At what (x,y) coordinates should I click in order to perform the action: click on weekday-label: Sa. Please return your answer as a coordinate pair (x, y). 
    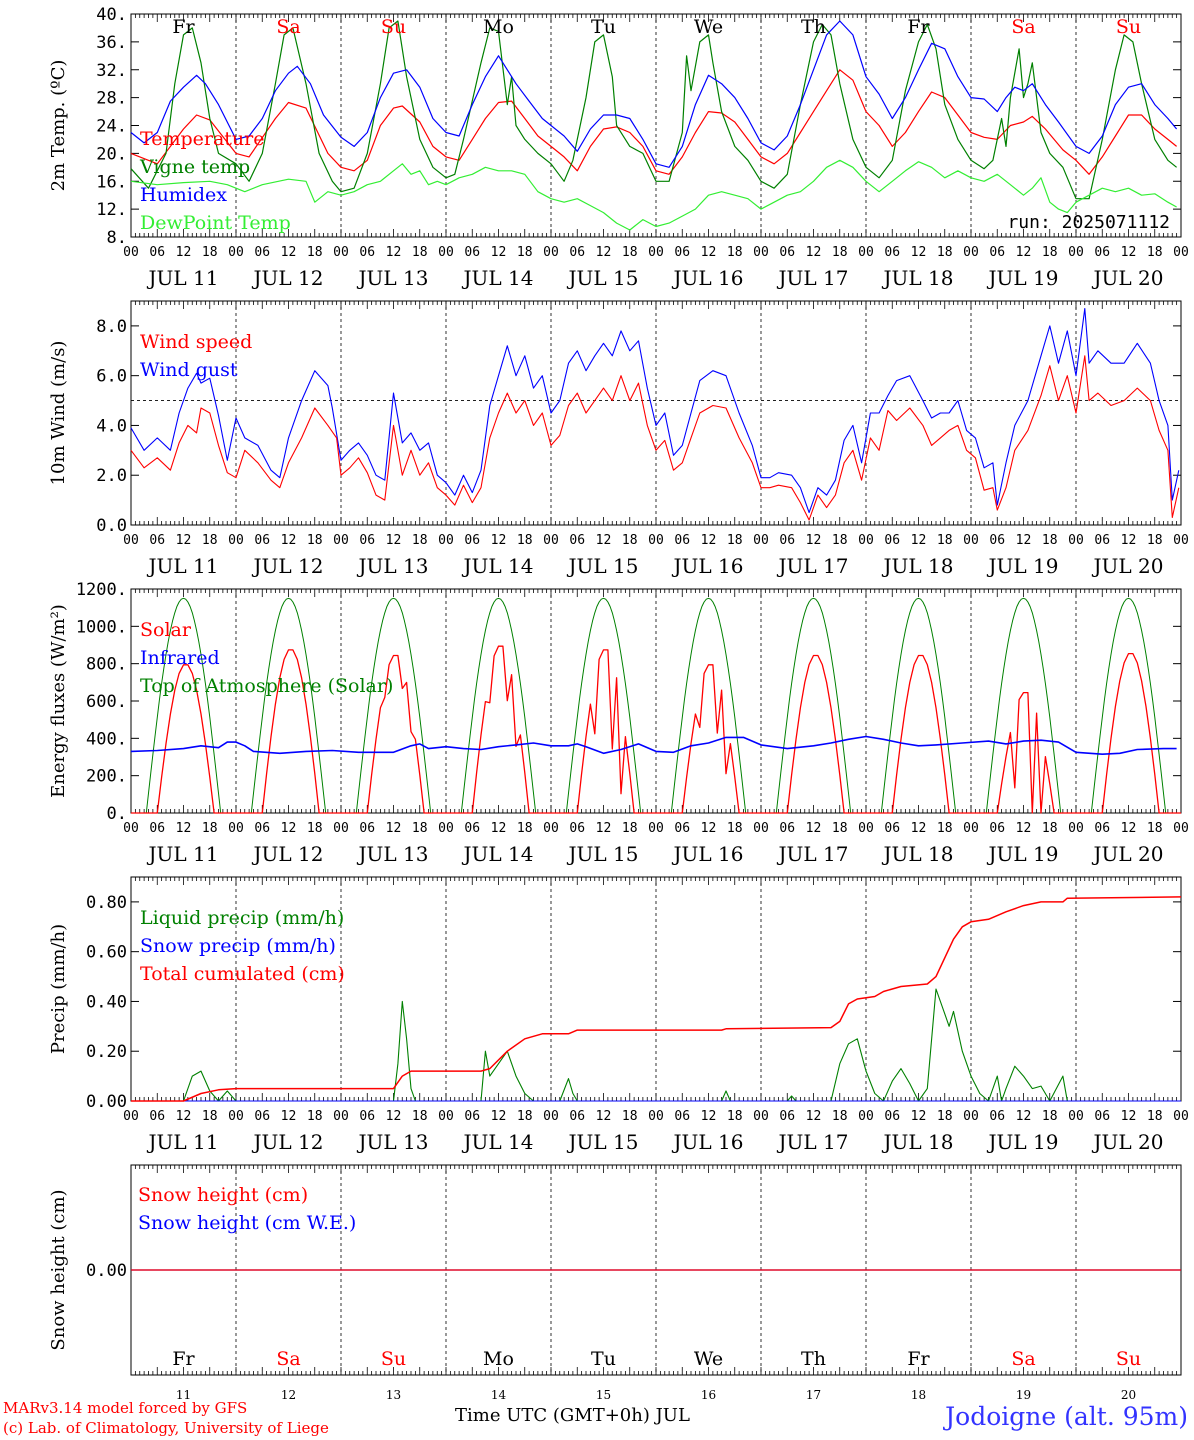
    Looking at the image, I should click on (288, 1359).